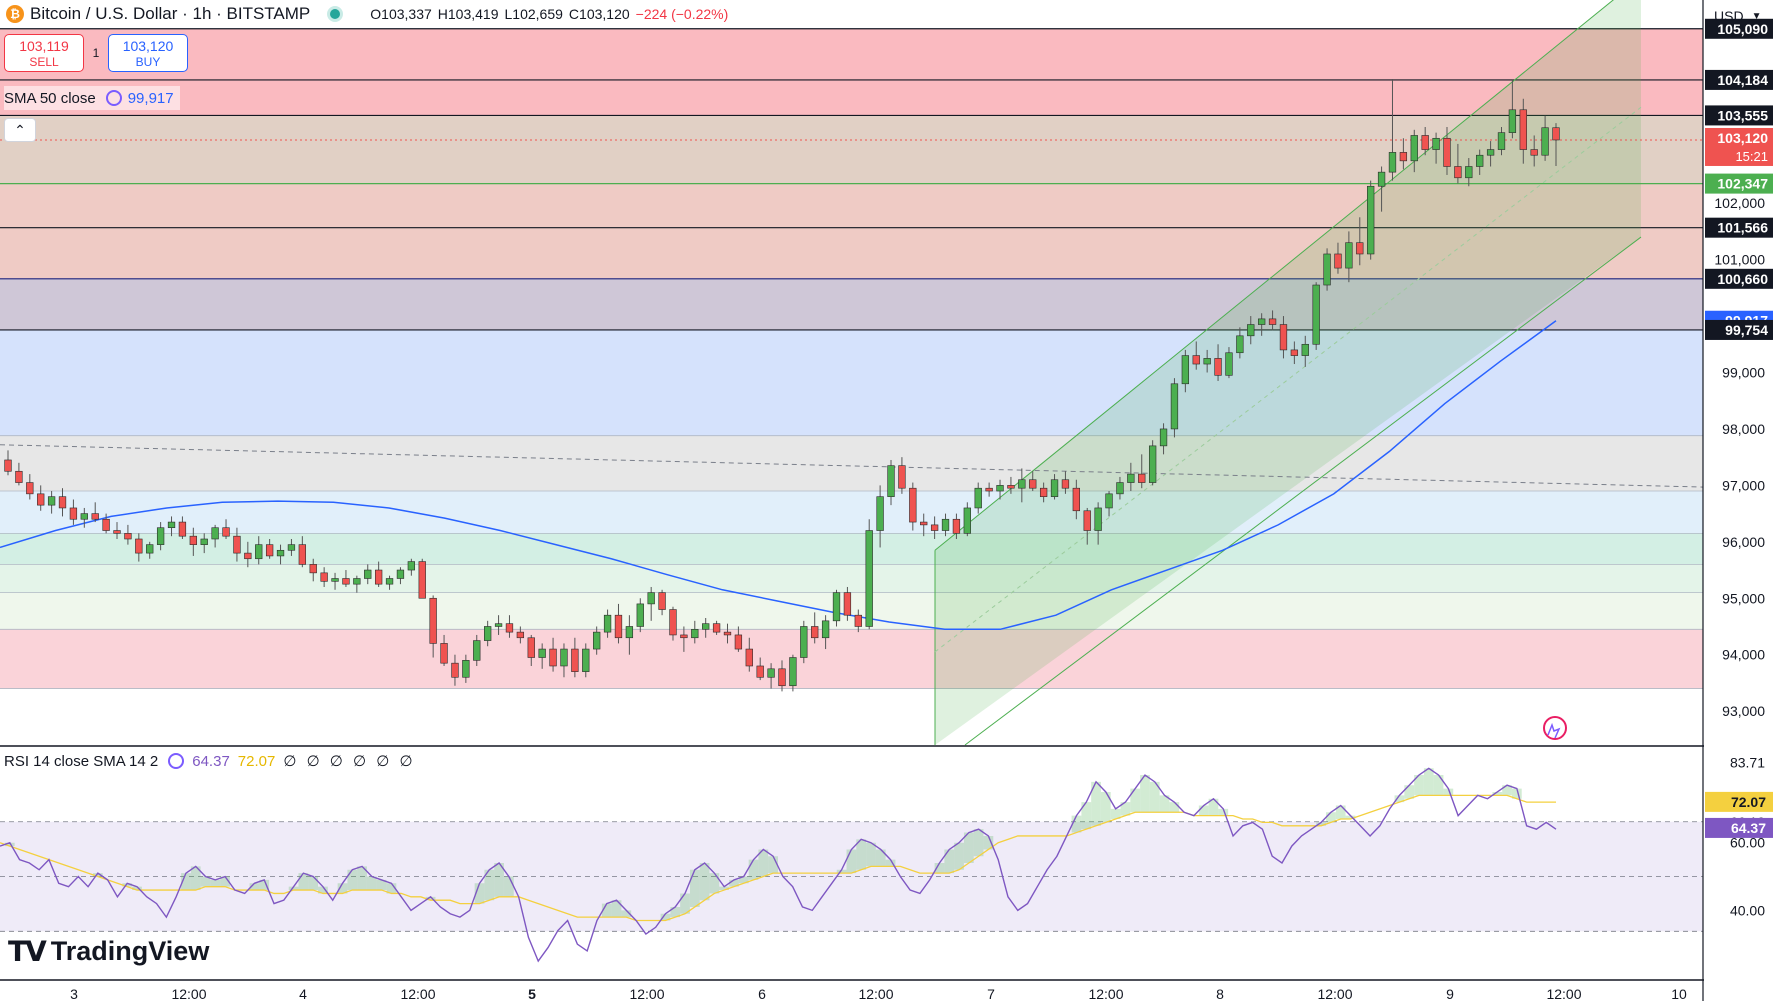 The width and height of the screenshot is (1775, 1001). I want to click on rsi-value-label-bg, so click(1739, 801).